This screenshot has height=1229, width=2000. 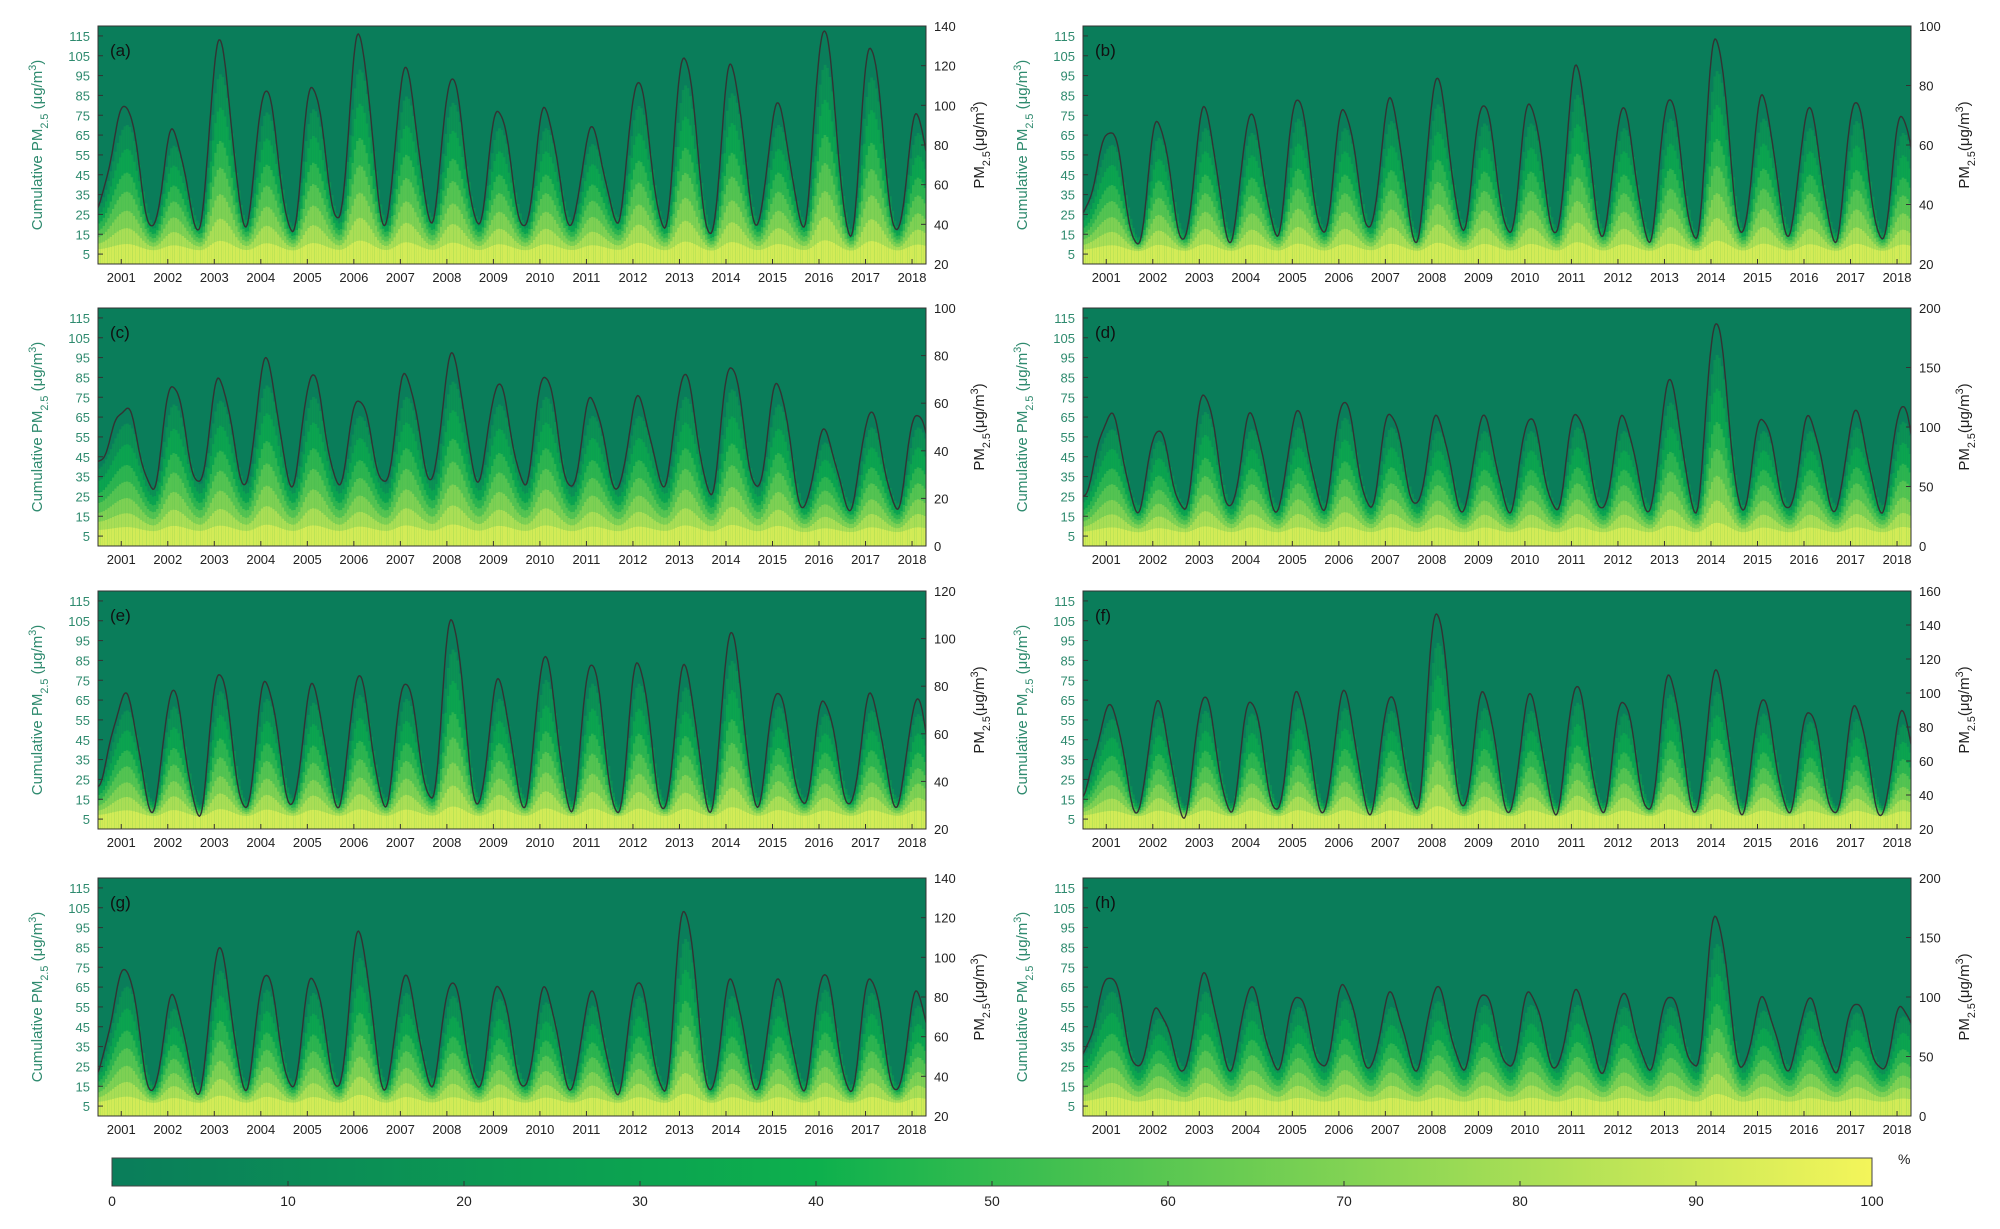 What do you see at coordinates (83, 95) in the screenshot?
I see `left-tick-label: 85` at bounding box center [83, 95].